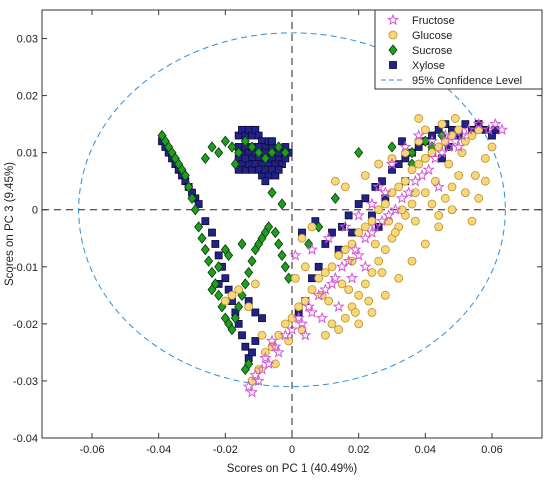  Describe the element at coordinates (35, 211) in the screenshot. I see `y-tick-label: 0` at that location.